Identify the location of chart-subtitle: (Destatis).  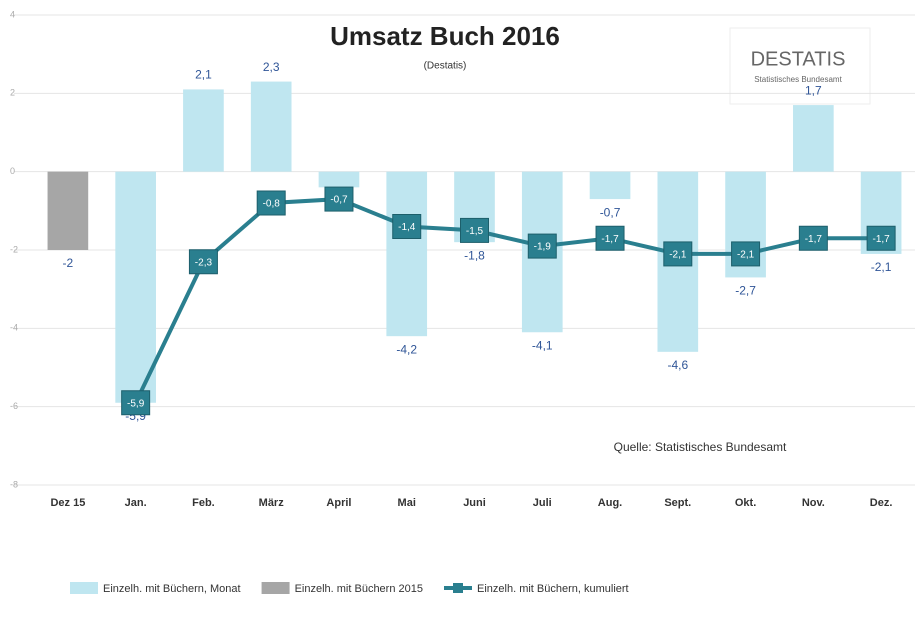
(445, 66).